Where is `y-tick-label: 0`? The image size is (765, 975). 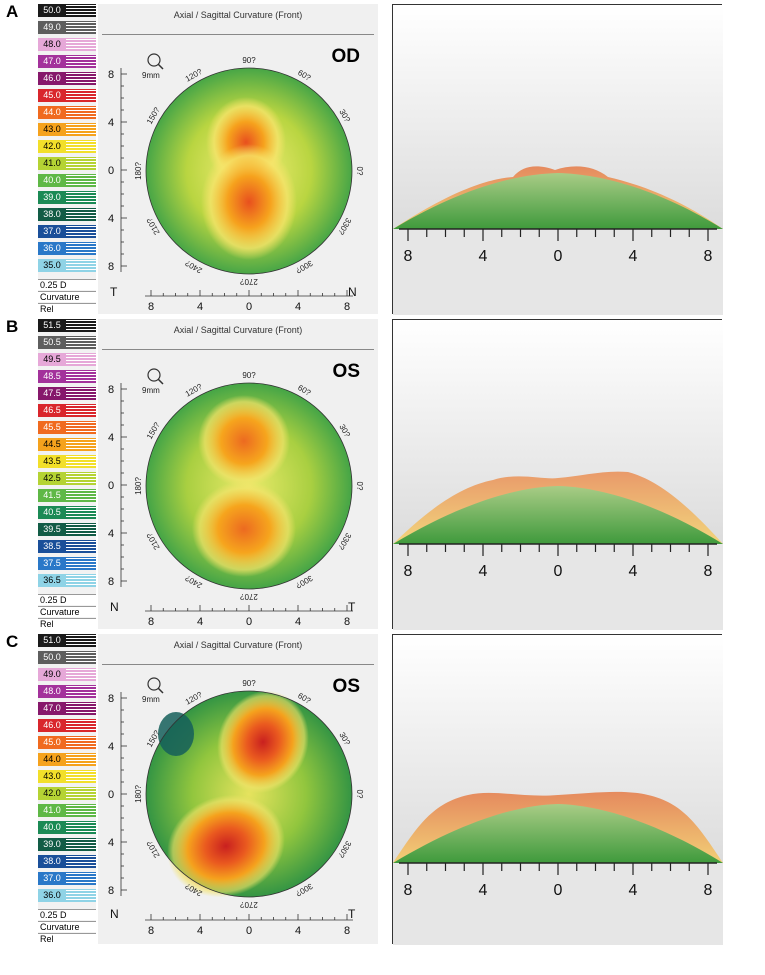
y-tick-label: 0 is located at coordinates (111, 171).